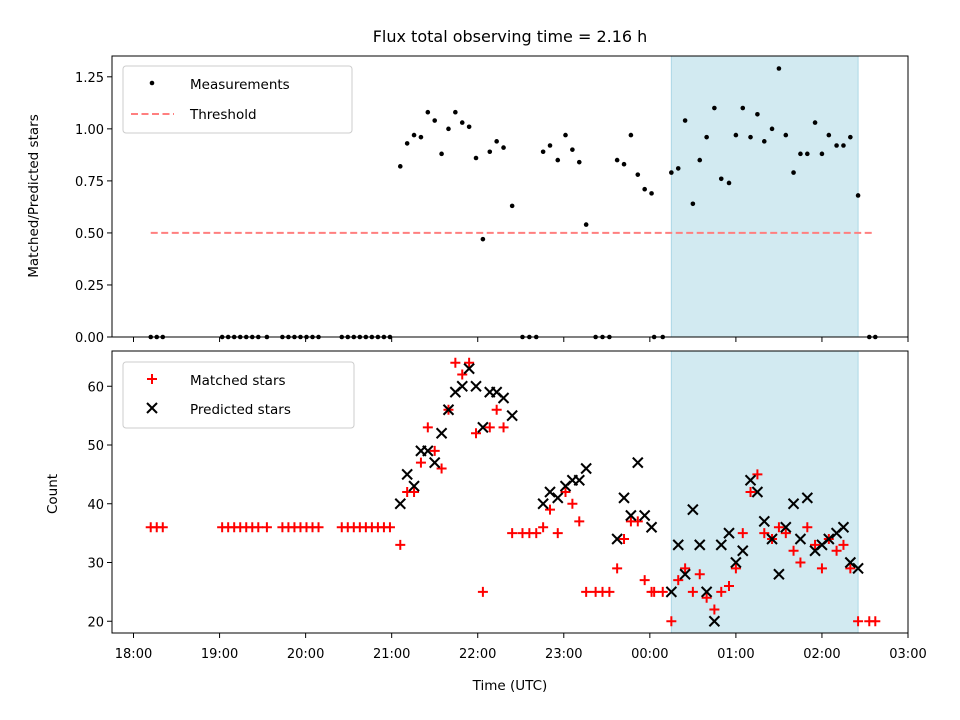  I want to click on bottom-y-axis: 20 30 40 50 60, so click(99, 505).